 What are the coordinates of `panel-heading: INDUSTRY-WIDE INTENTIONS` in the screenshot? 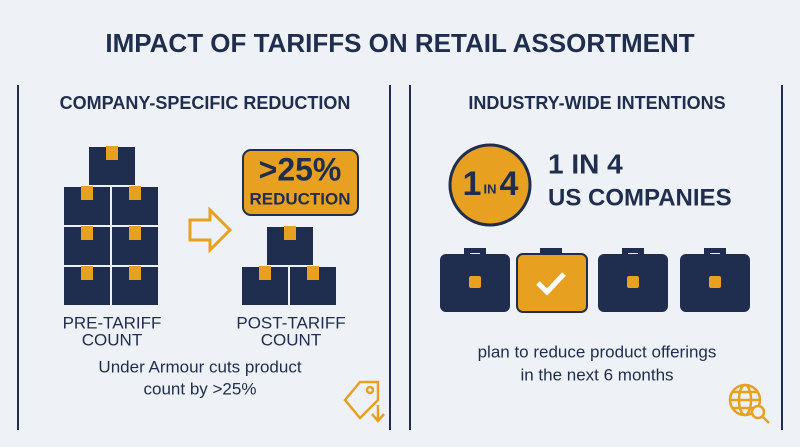 It's located at (596, 103).